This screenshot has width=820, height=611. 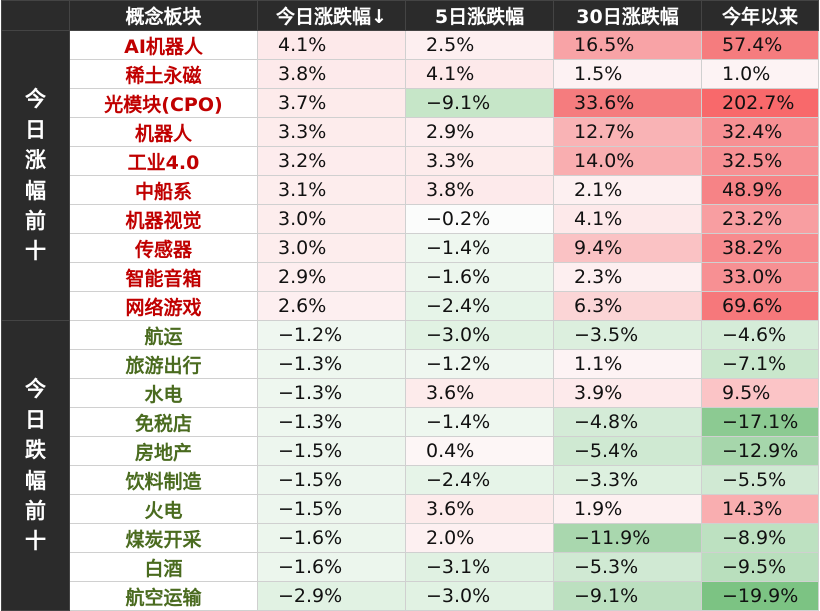 I want to click on ytd-cell: 9.5%, so click(x=760, y=393).